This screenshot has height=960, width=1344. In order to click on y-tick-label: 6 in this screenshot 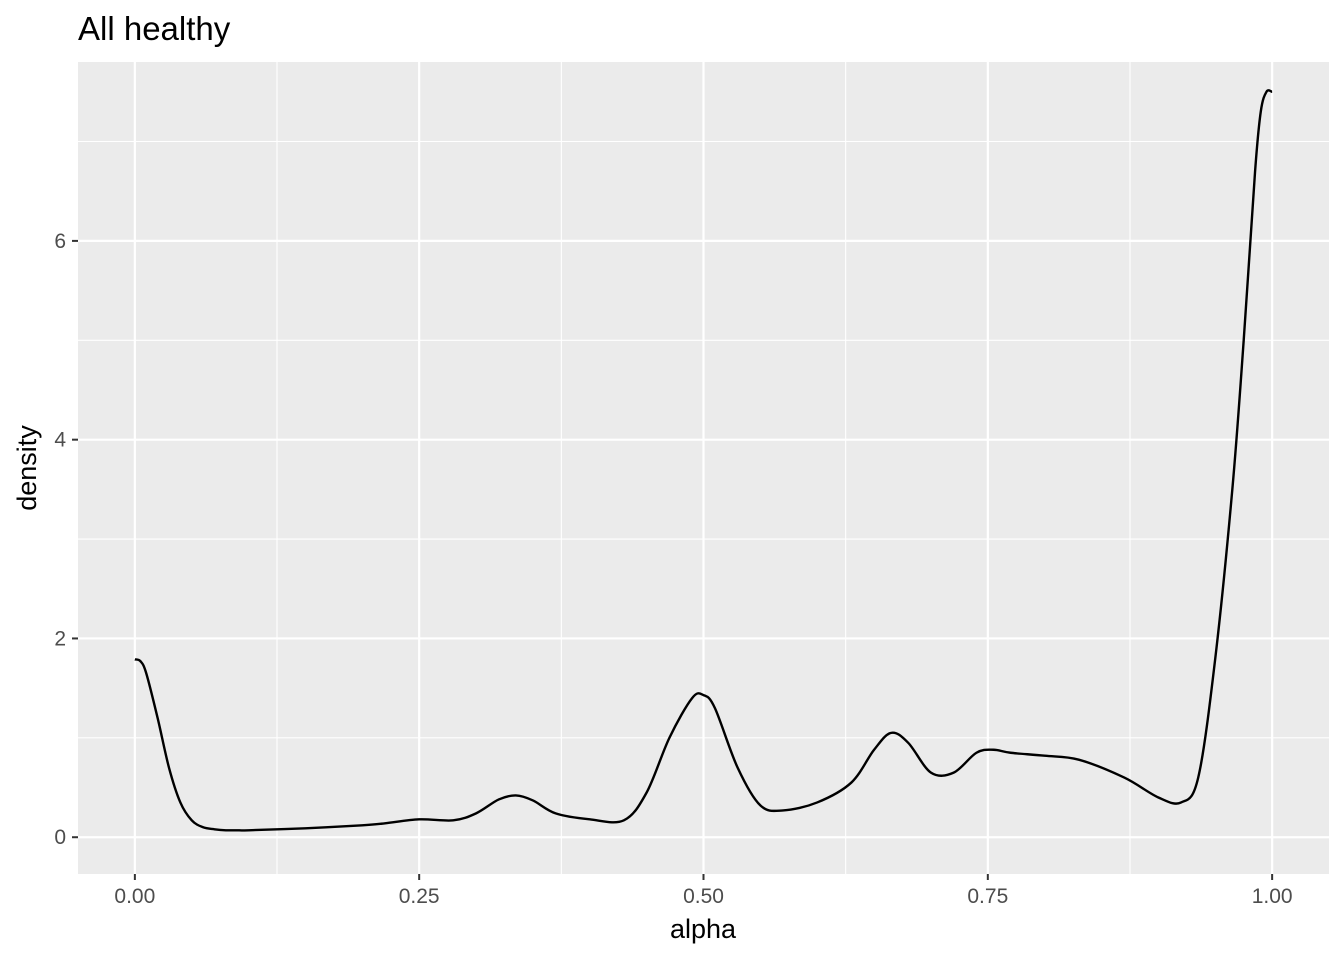, I will do `click(60, 241)`.